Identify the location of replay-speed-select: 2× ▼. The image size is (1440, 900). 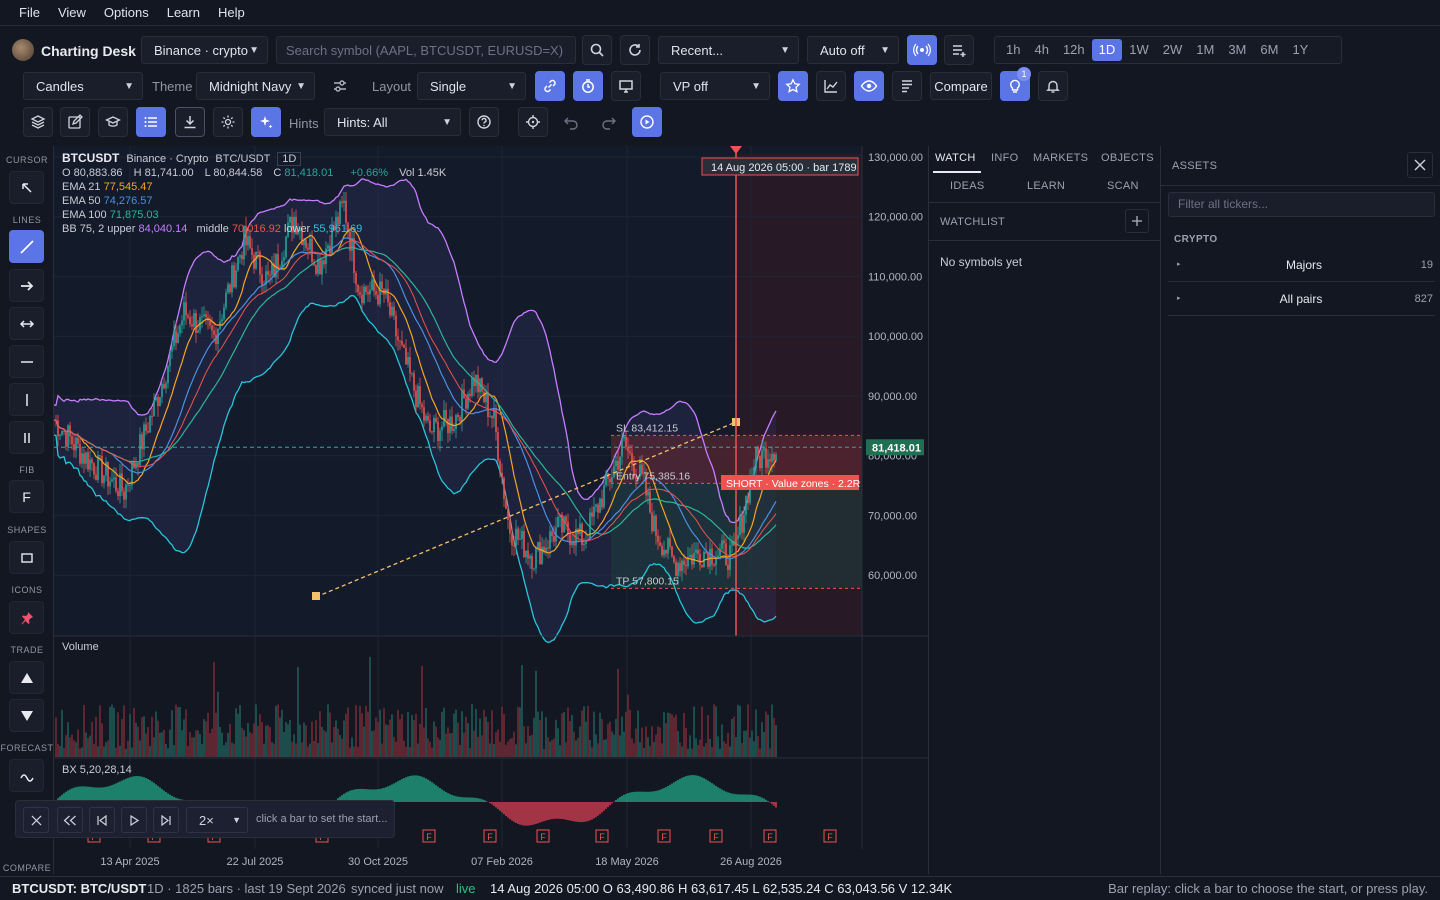
(217, 820).